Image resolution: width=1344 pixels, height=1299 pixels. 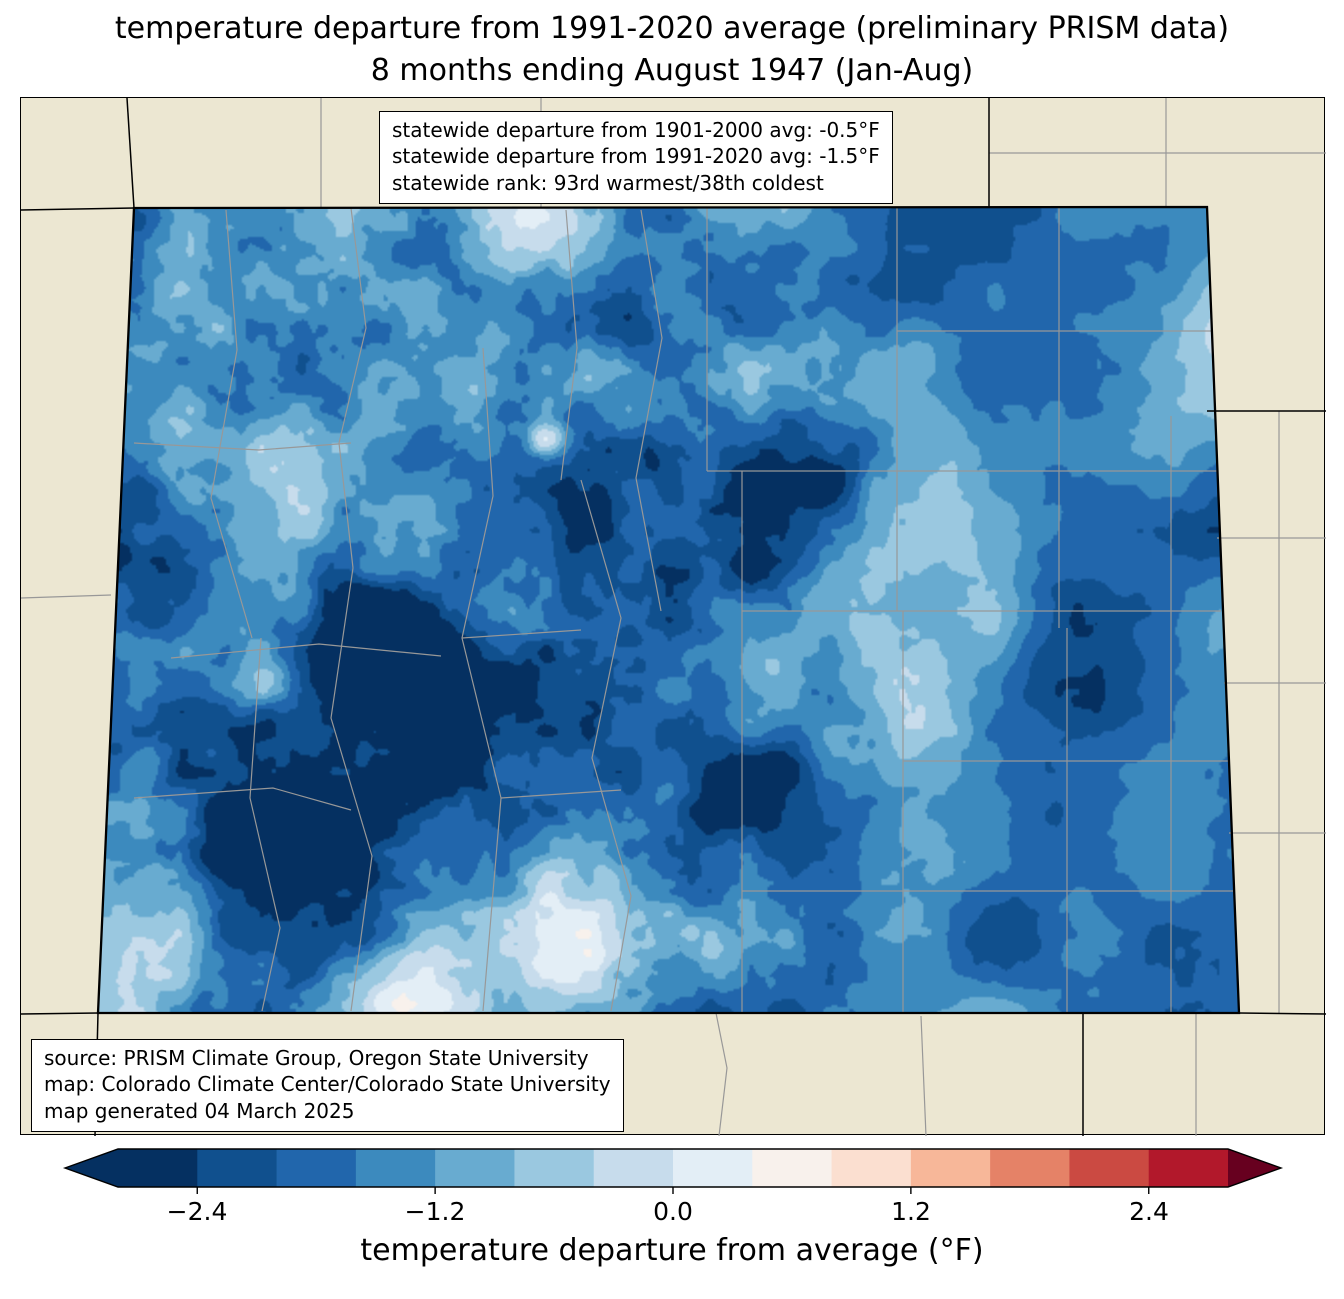 I want to click on tick-label-0: 0.0, so click(x=673, y=1211).